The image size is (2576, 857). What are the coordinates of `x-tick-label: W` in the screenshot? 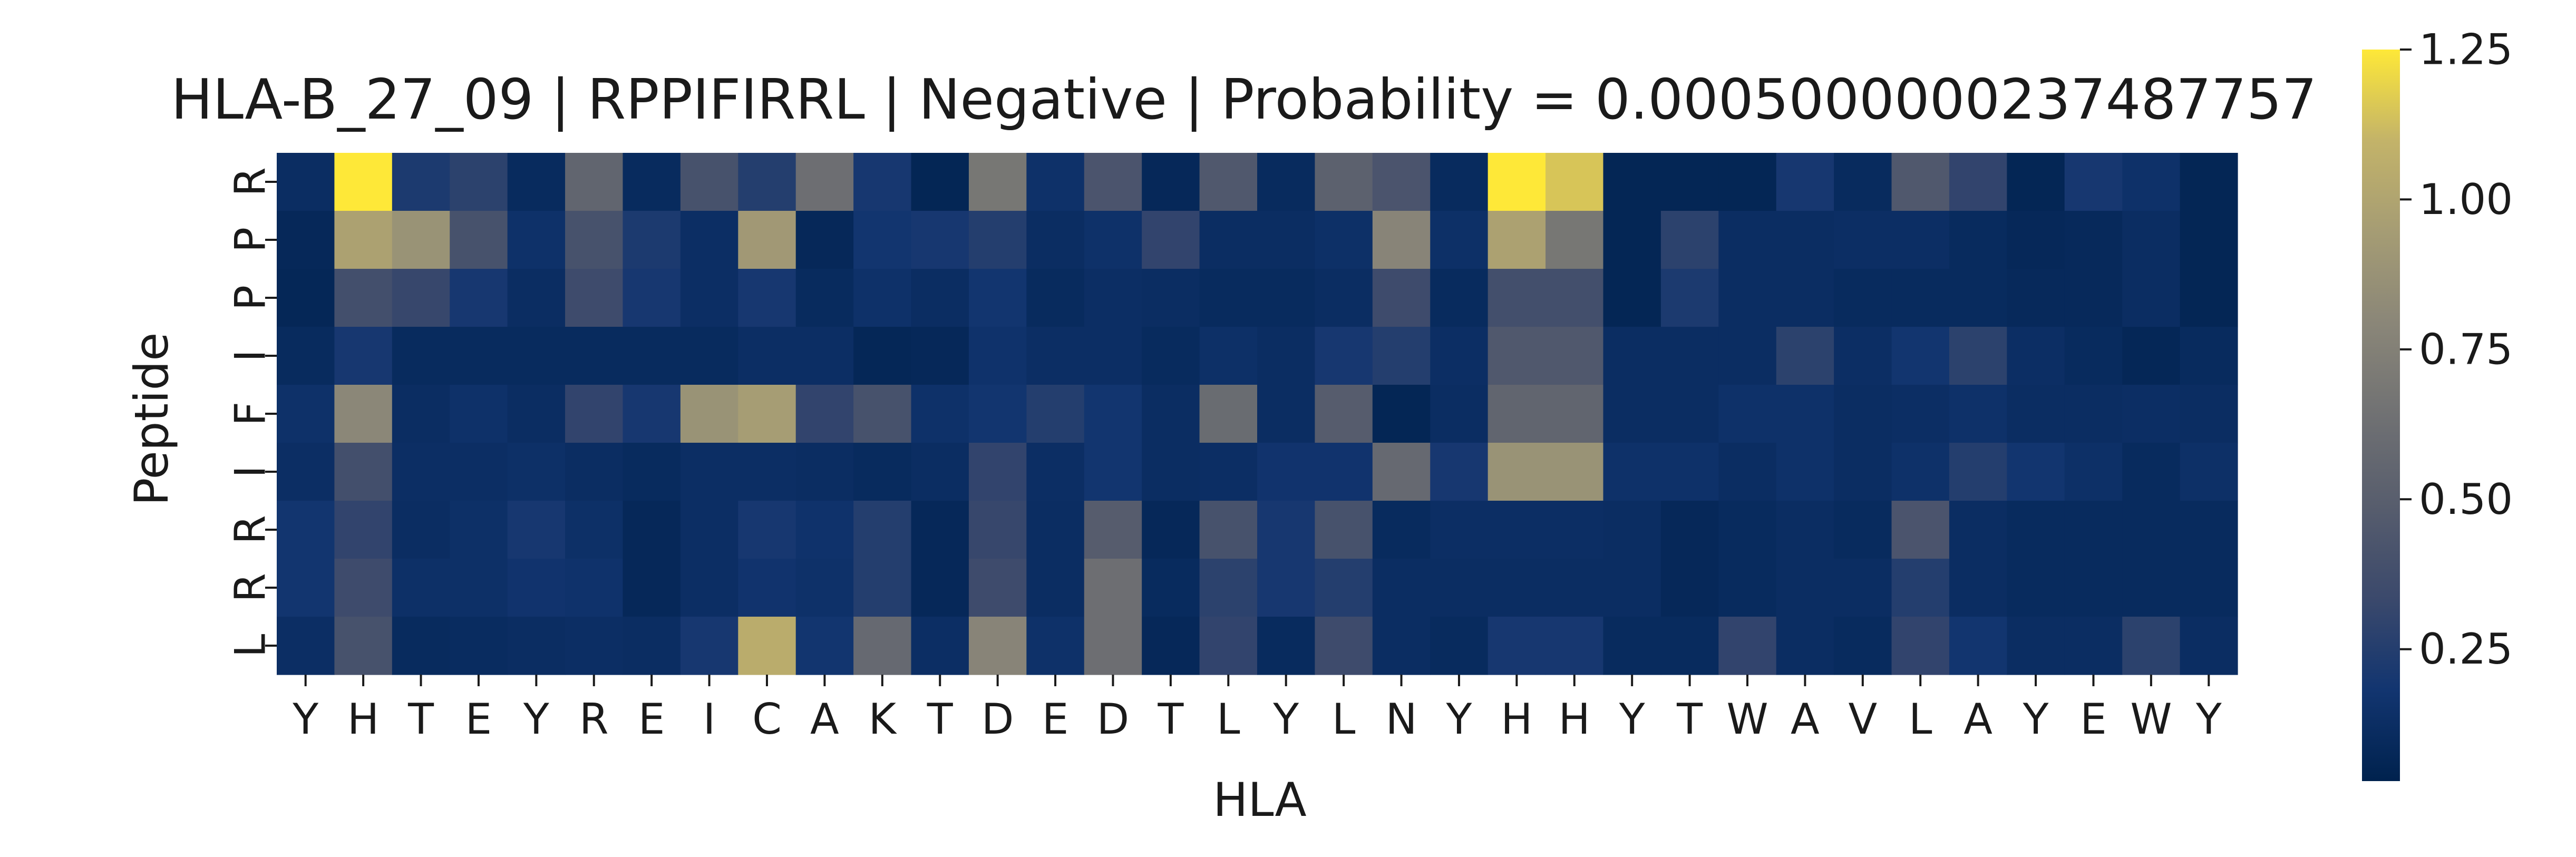 It's located at (1747, 719).